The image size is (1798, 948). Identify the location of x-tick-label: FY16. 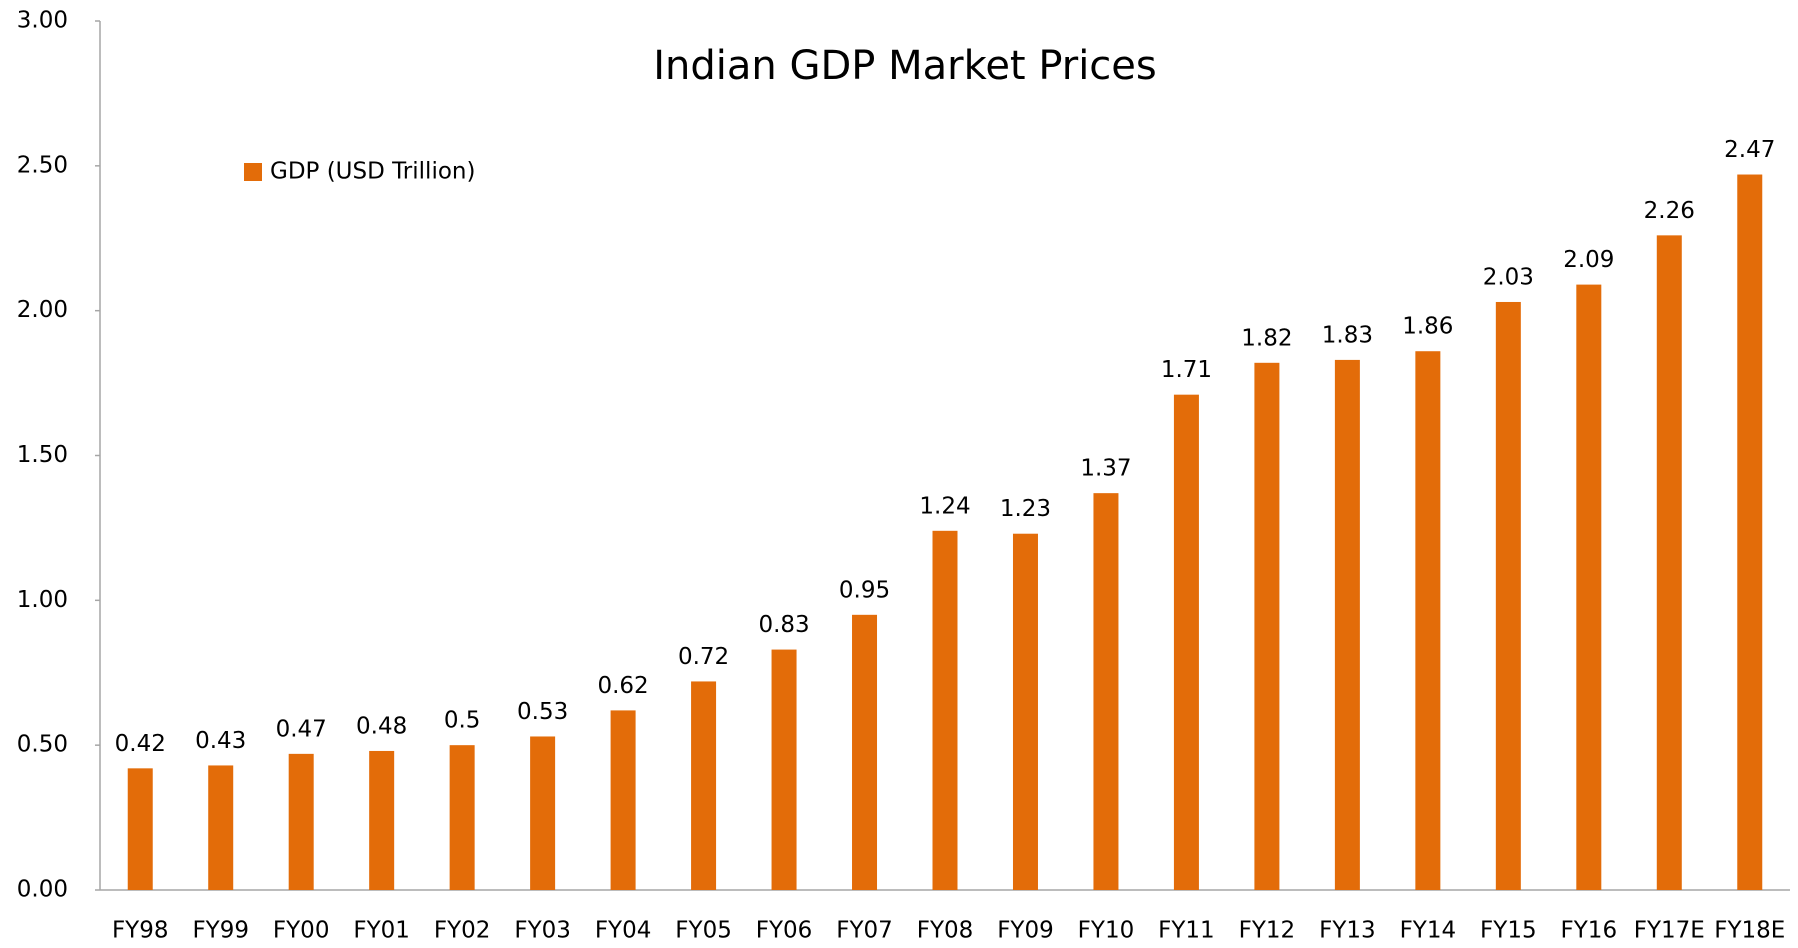
(1589, 931).